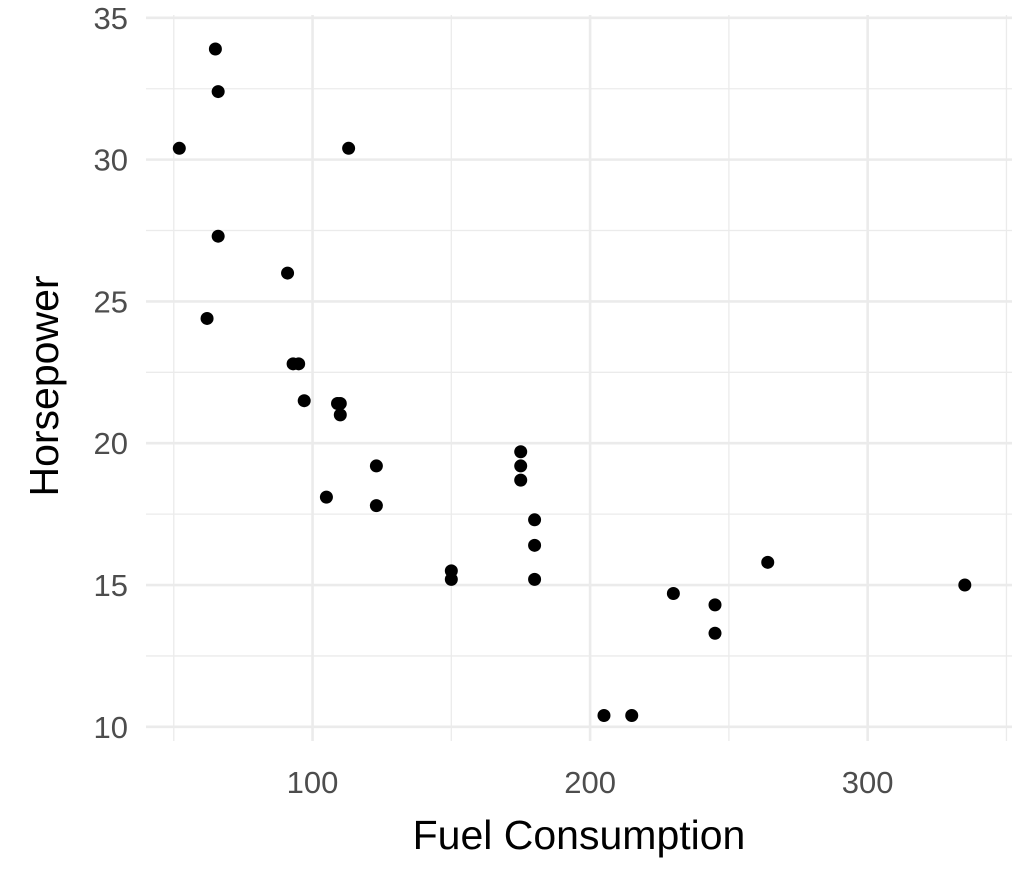 The height and width of the screenshot is (890, 1036). Describe the element at coordinates (111, 18) in the screenshot. I see `y-tick-label: 35` at that location.